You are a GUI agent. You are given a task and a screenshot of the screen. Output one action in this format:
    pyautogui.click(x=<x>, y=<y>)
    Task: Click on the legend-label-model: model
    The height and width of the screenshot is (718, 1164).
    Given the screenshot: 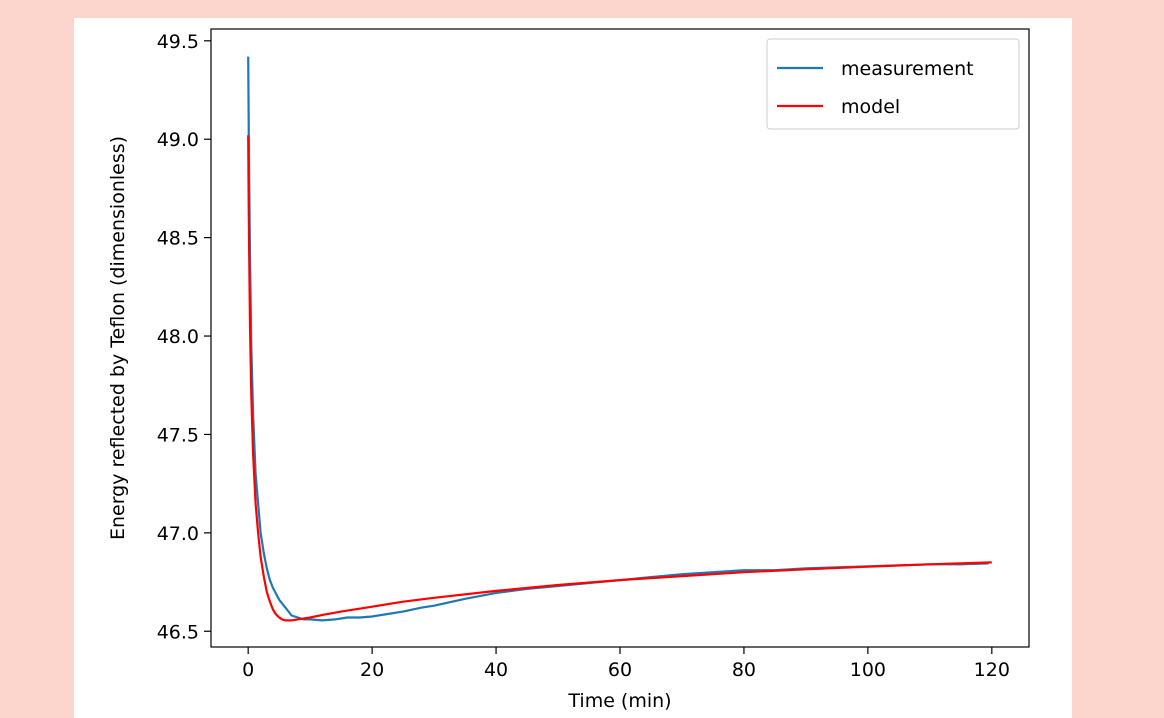 What is the action you would take?
    pyautogui.click(x=870, y=107)
    